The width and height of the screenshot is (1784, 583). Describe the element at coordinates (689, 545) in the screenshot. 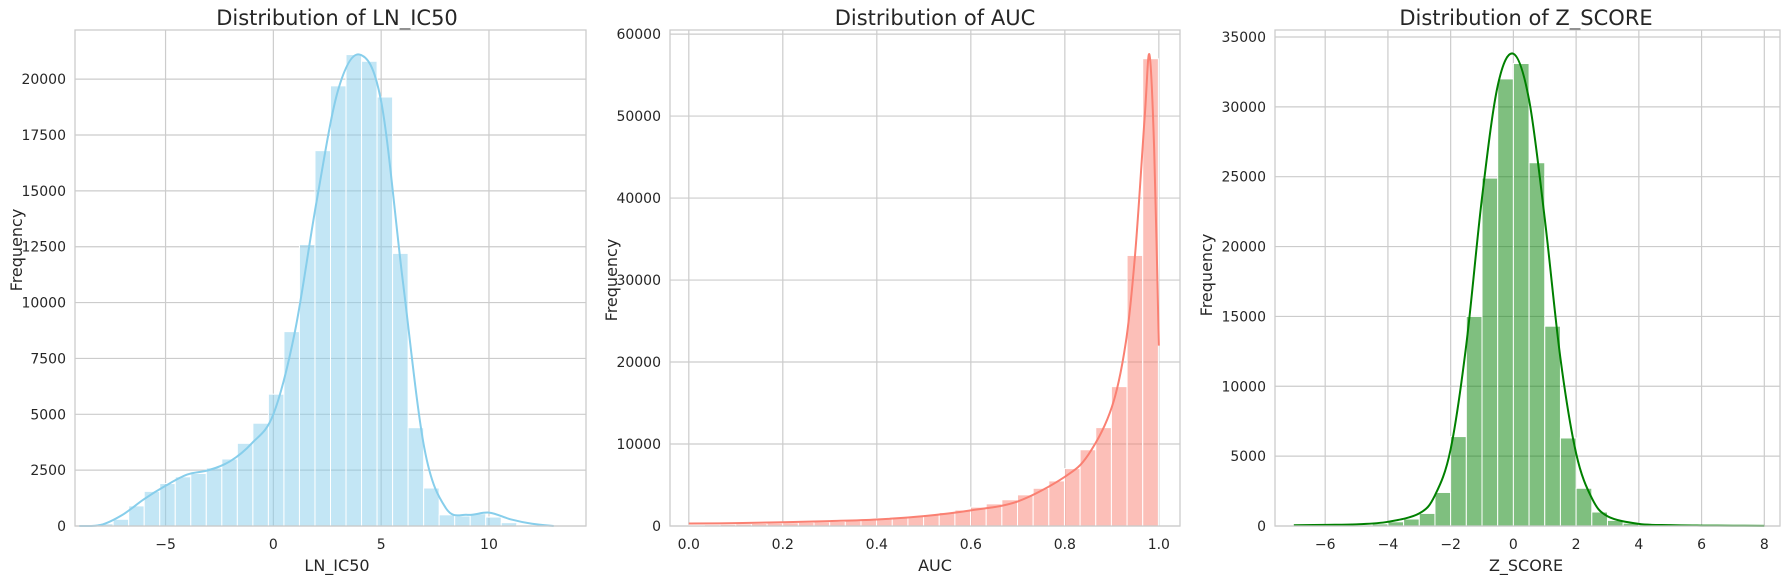

I see `x-tick-label: 0.0` at that location.